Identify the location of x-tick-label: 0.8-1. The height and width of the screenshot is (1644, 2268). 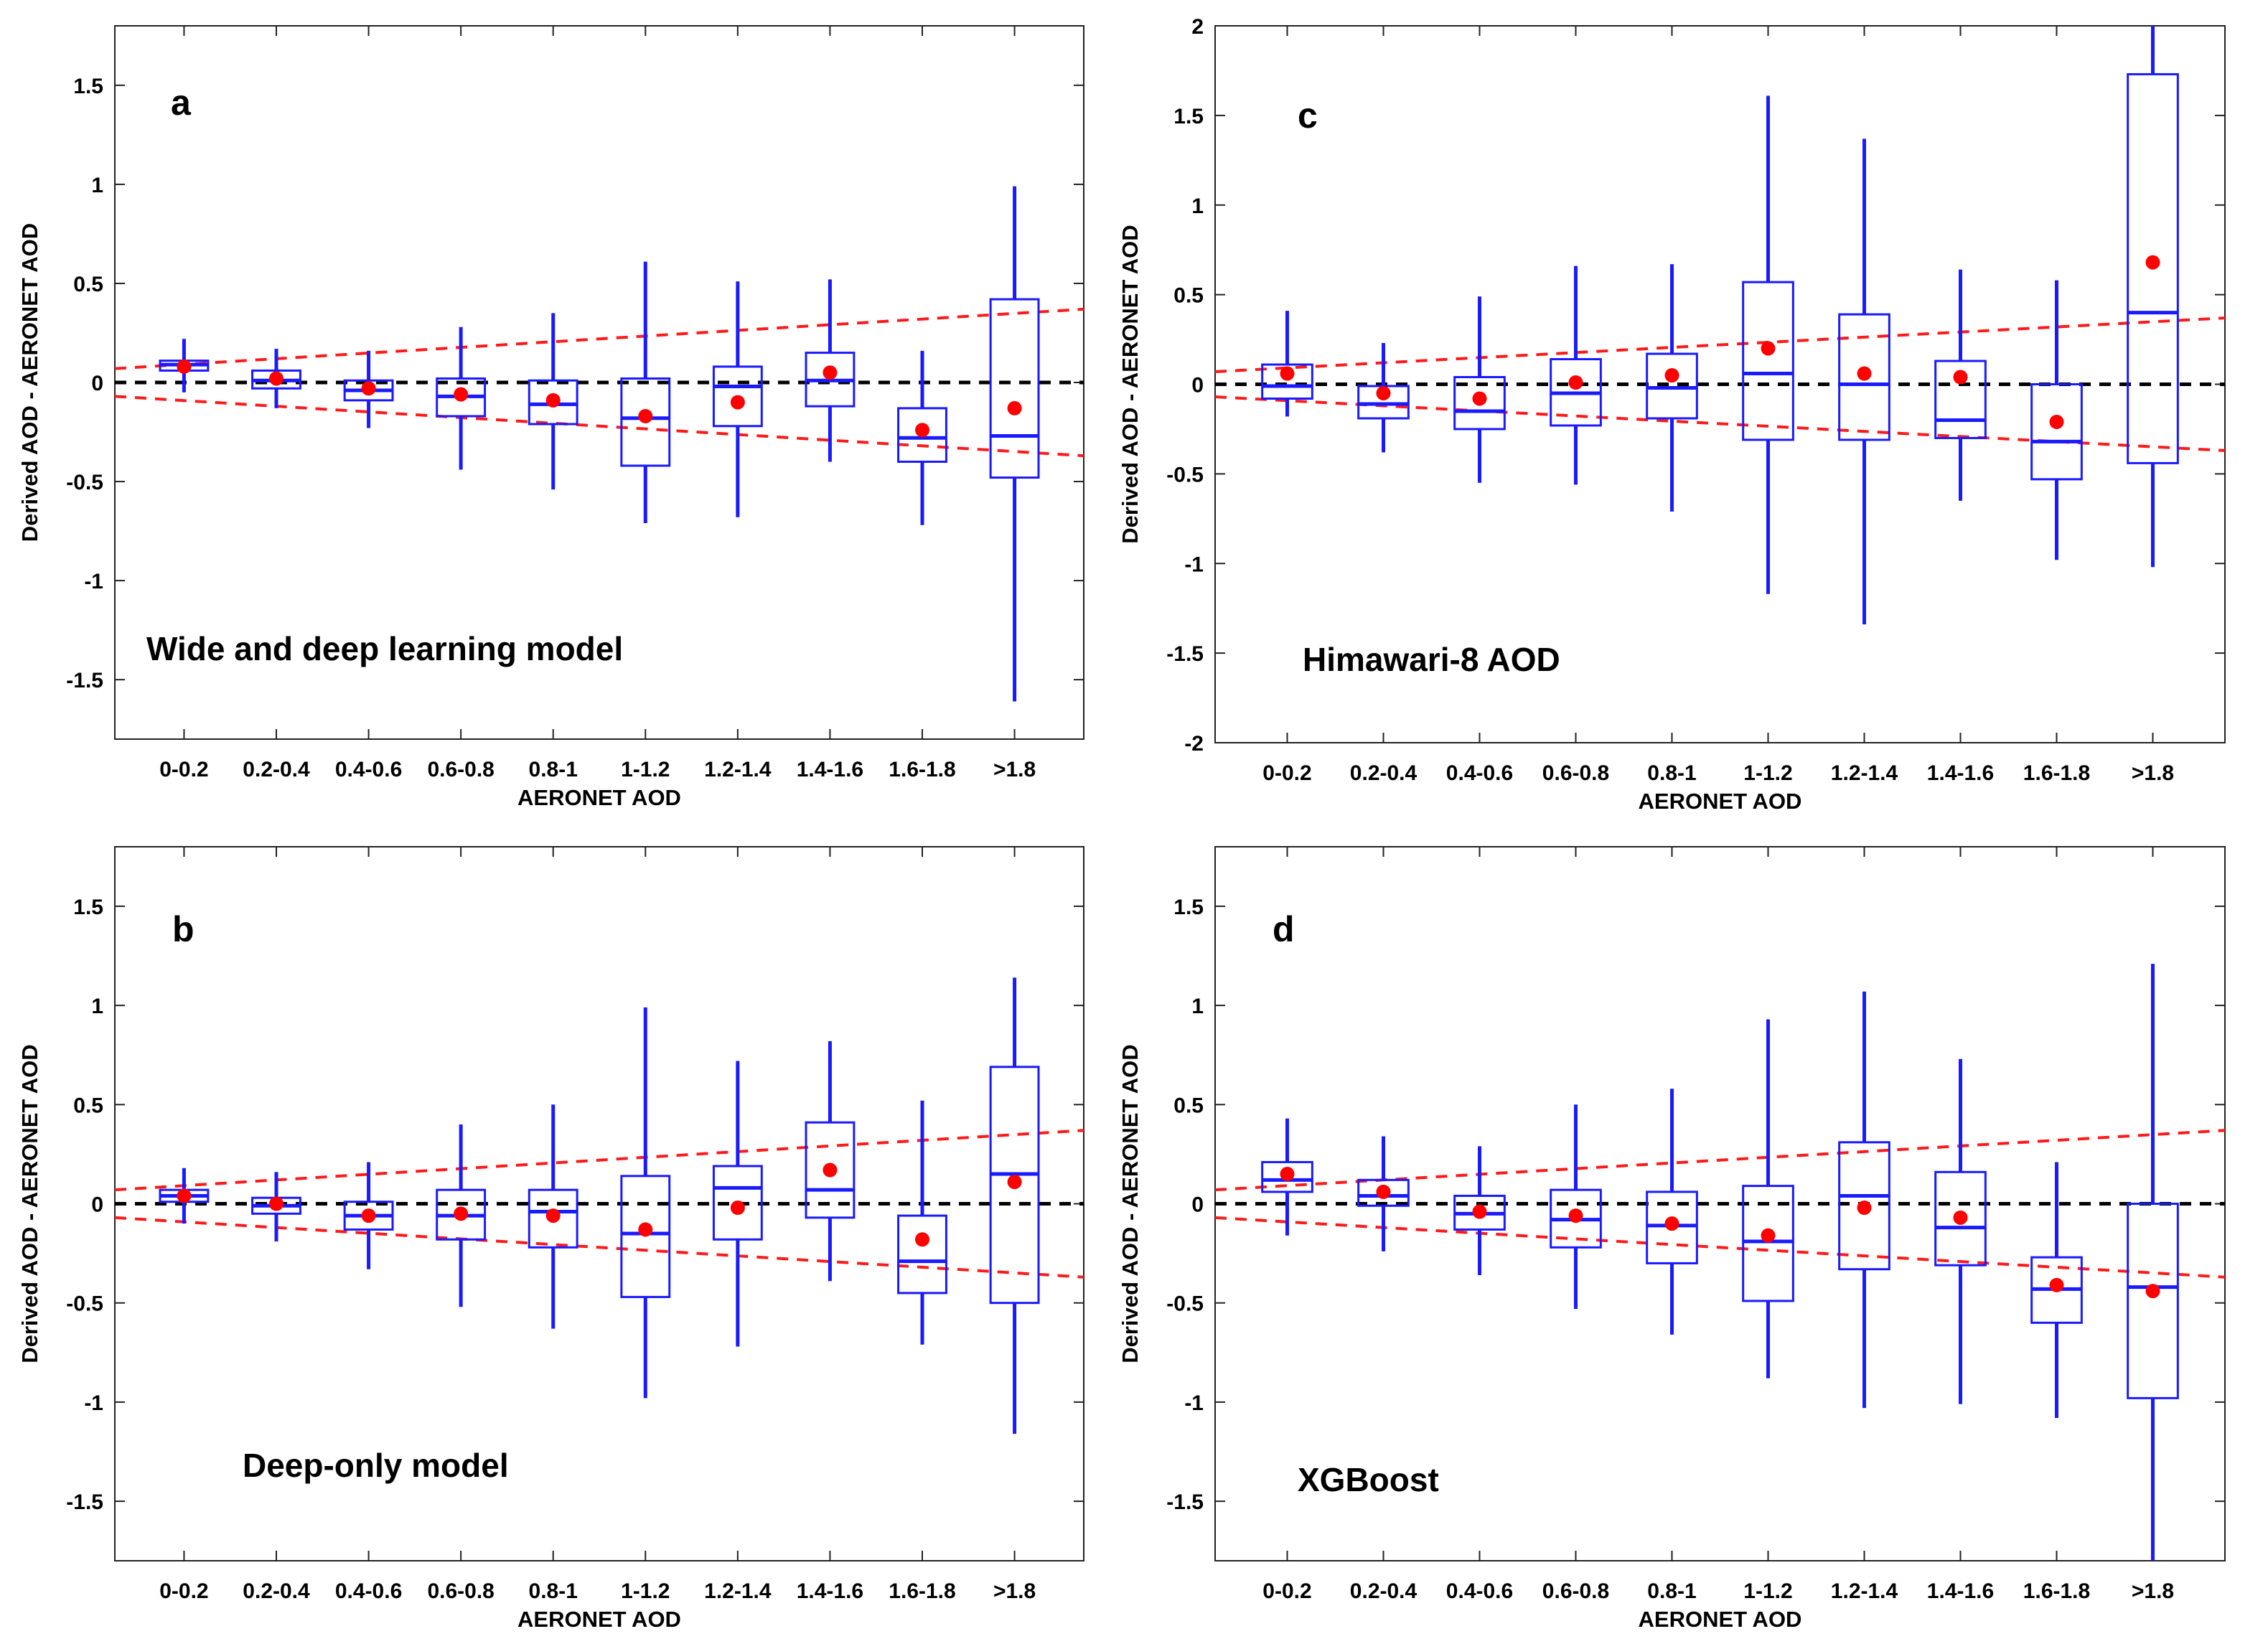
(554, 769).